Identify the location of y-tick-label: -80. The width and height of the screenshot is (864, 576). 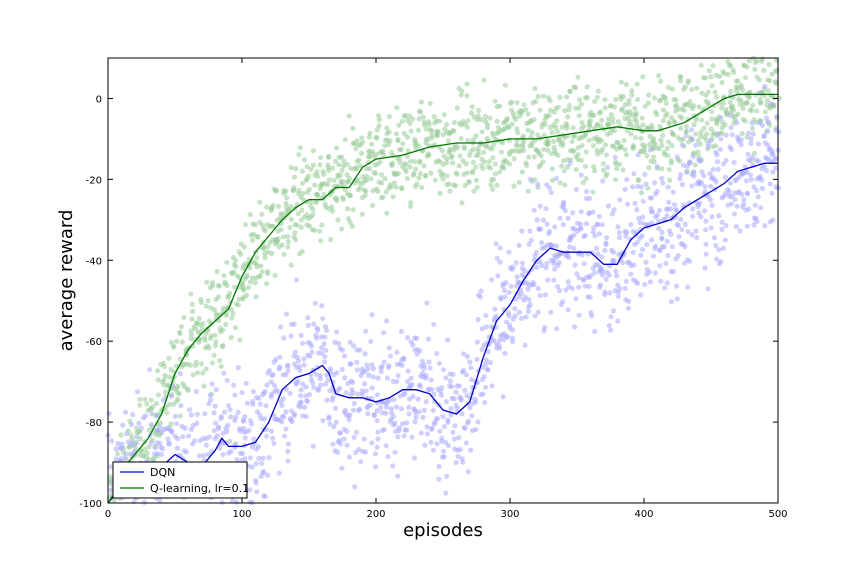
(94, 423).